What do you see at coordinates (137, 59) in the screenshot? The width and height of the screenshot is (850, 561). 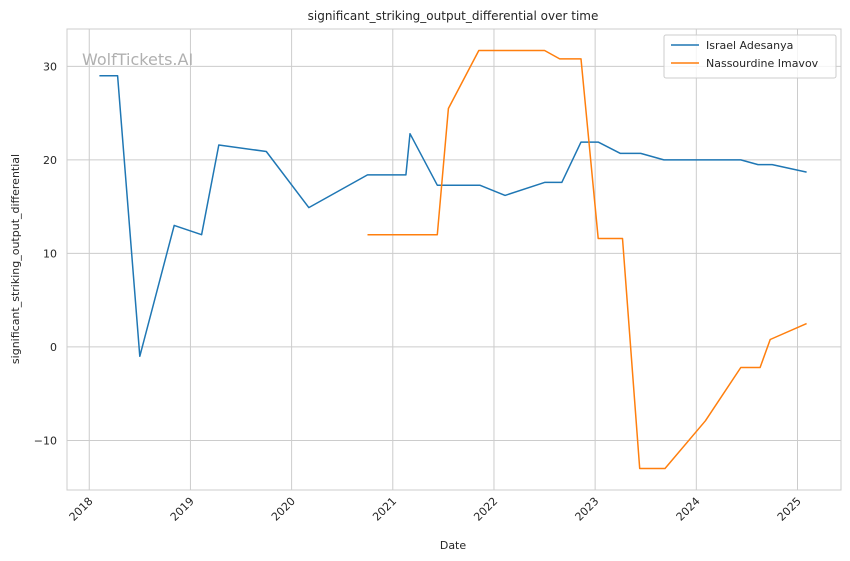 I see `watermark: WolfTickets.AI` at bounding box center [137, 59].